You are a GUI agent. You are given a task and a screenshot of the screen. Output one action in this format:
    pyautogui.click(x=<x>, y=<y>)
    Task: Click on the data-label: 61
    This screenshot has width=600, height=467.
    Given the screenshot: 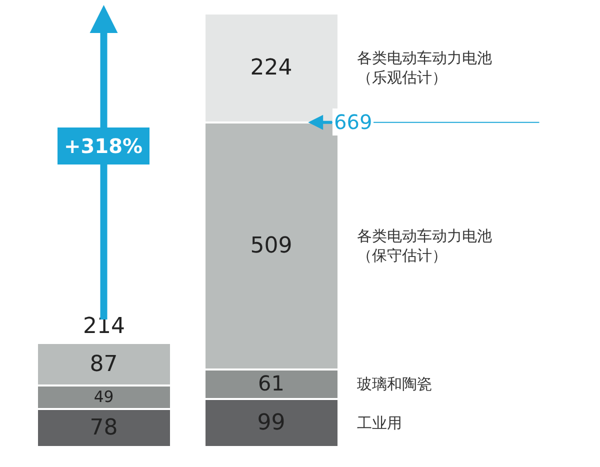 What is the action you would take?
    pyautogui.click(x=271, y=383)
    